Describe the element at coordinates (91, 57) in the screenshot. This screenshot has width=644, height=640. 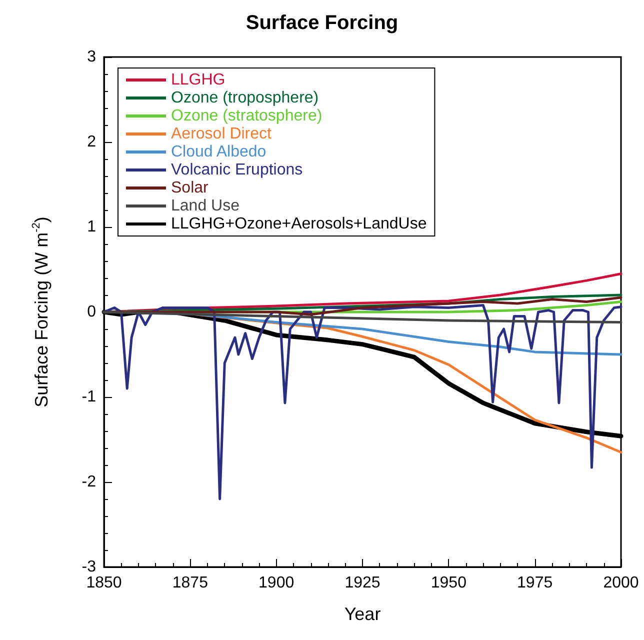
I see `y-tick-label: 3` at that location.